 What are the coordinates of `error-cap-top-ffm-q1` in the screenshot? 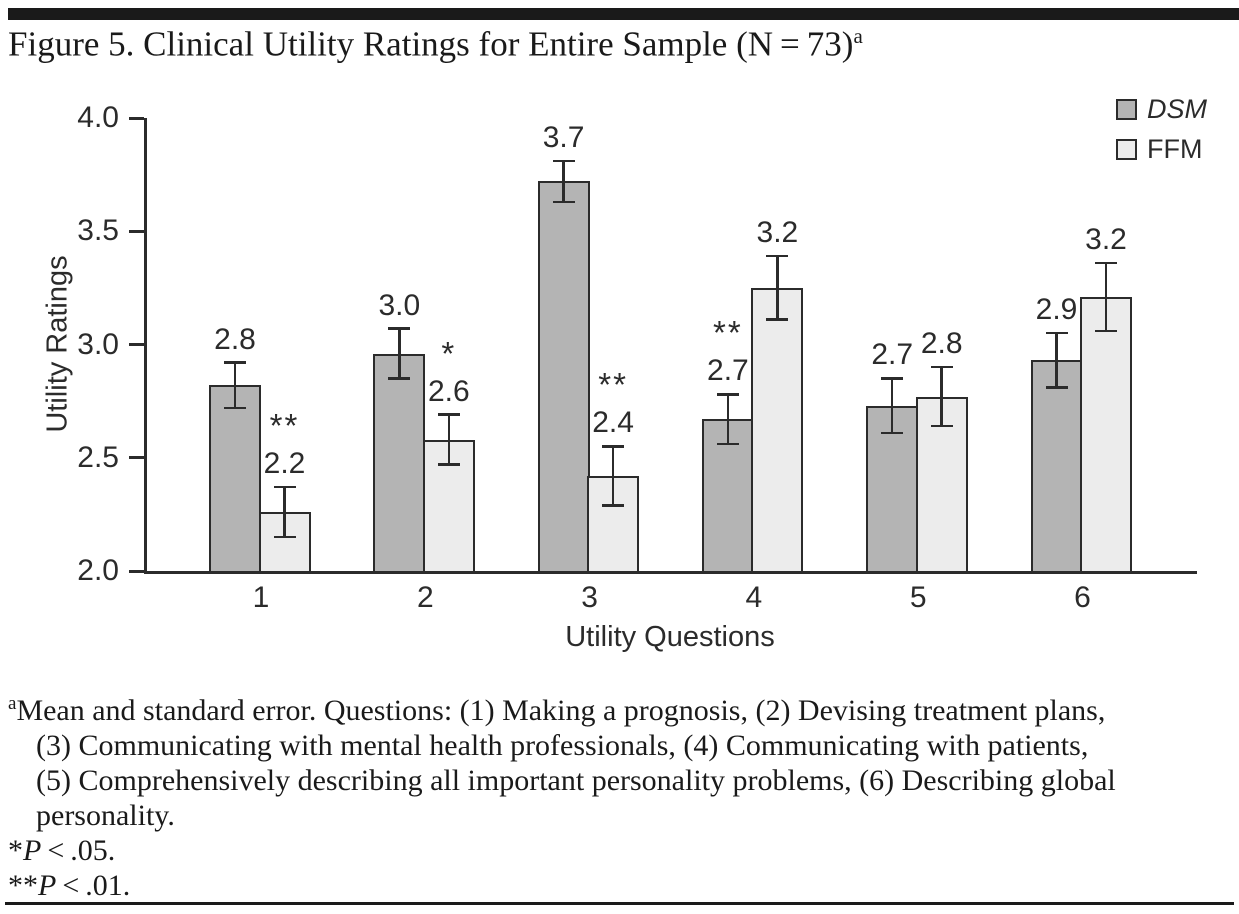 It's located at (284, 487).